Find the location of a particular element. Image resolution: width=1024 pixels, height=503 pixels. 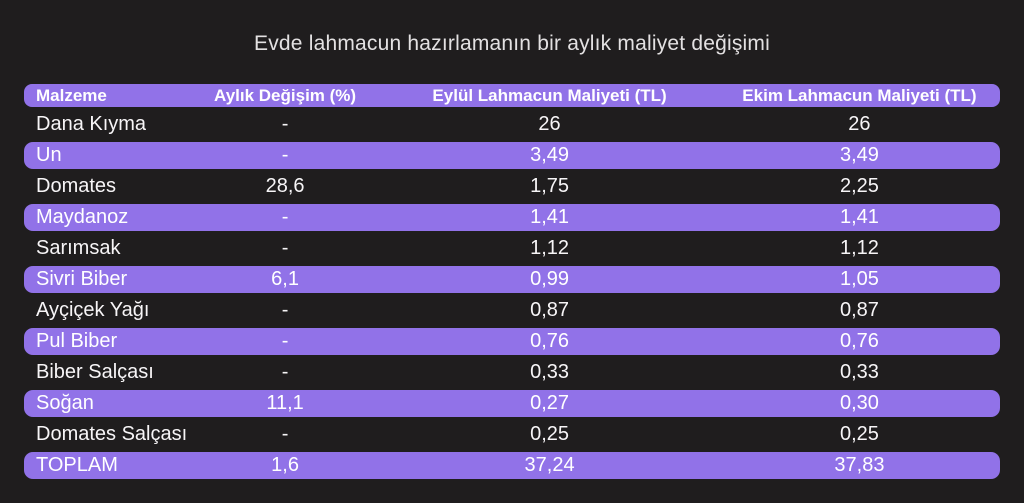

cell-ekim: 0,25 is located at coordinates (859, 434).